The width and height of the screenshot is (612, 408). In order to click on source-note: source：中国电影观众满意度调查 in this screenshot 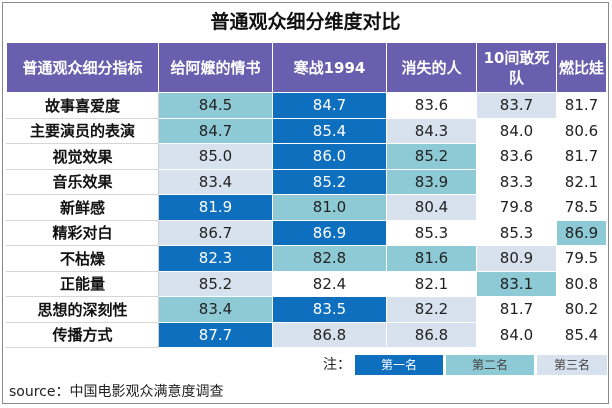, I will do `click(116, 392)`.